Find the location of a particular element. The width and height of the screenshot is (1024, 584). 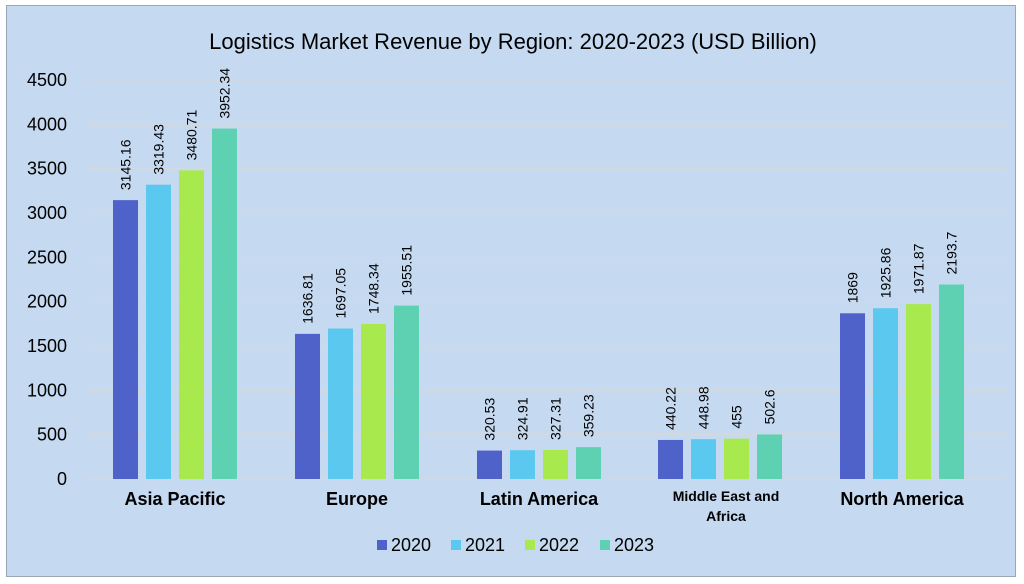

x-tick-label: Europe is located at coordinates (357, 499).